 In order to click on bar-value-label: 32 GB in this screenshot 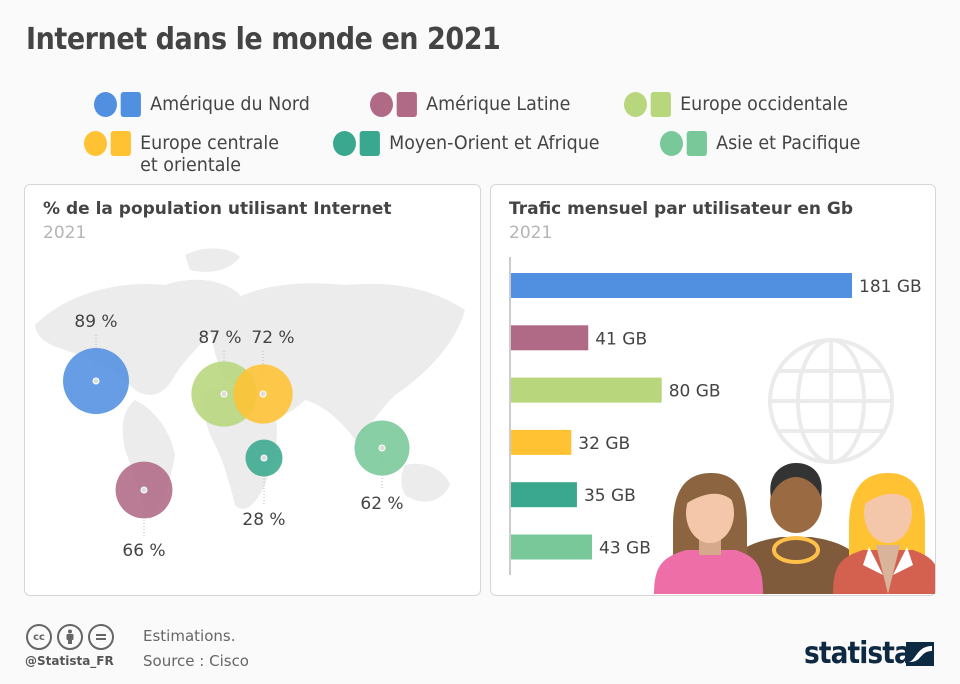, I will do `click(604, 444)`.